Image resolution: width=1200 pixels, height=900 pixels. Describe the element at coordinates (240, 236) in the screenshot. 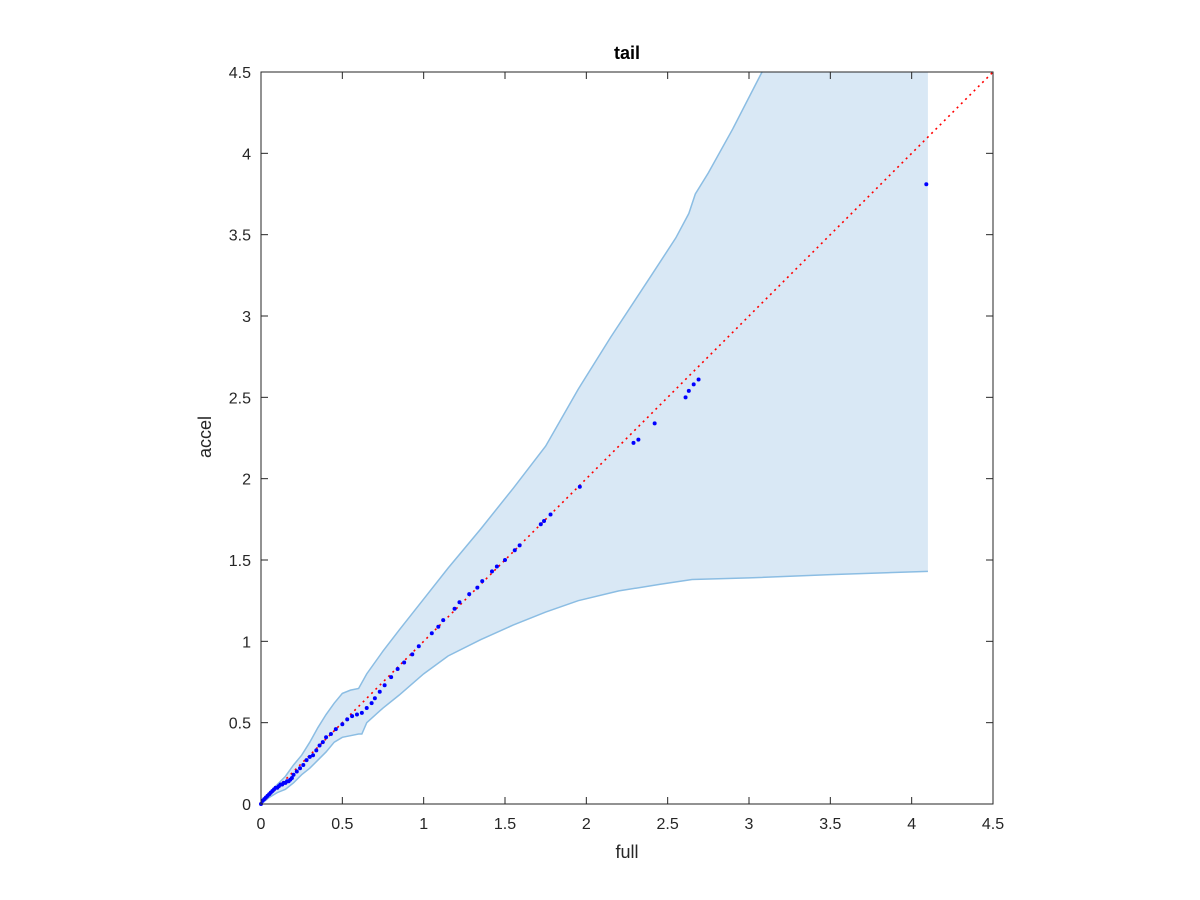

I see `y-tick-label: 3.5` at that location.